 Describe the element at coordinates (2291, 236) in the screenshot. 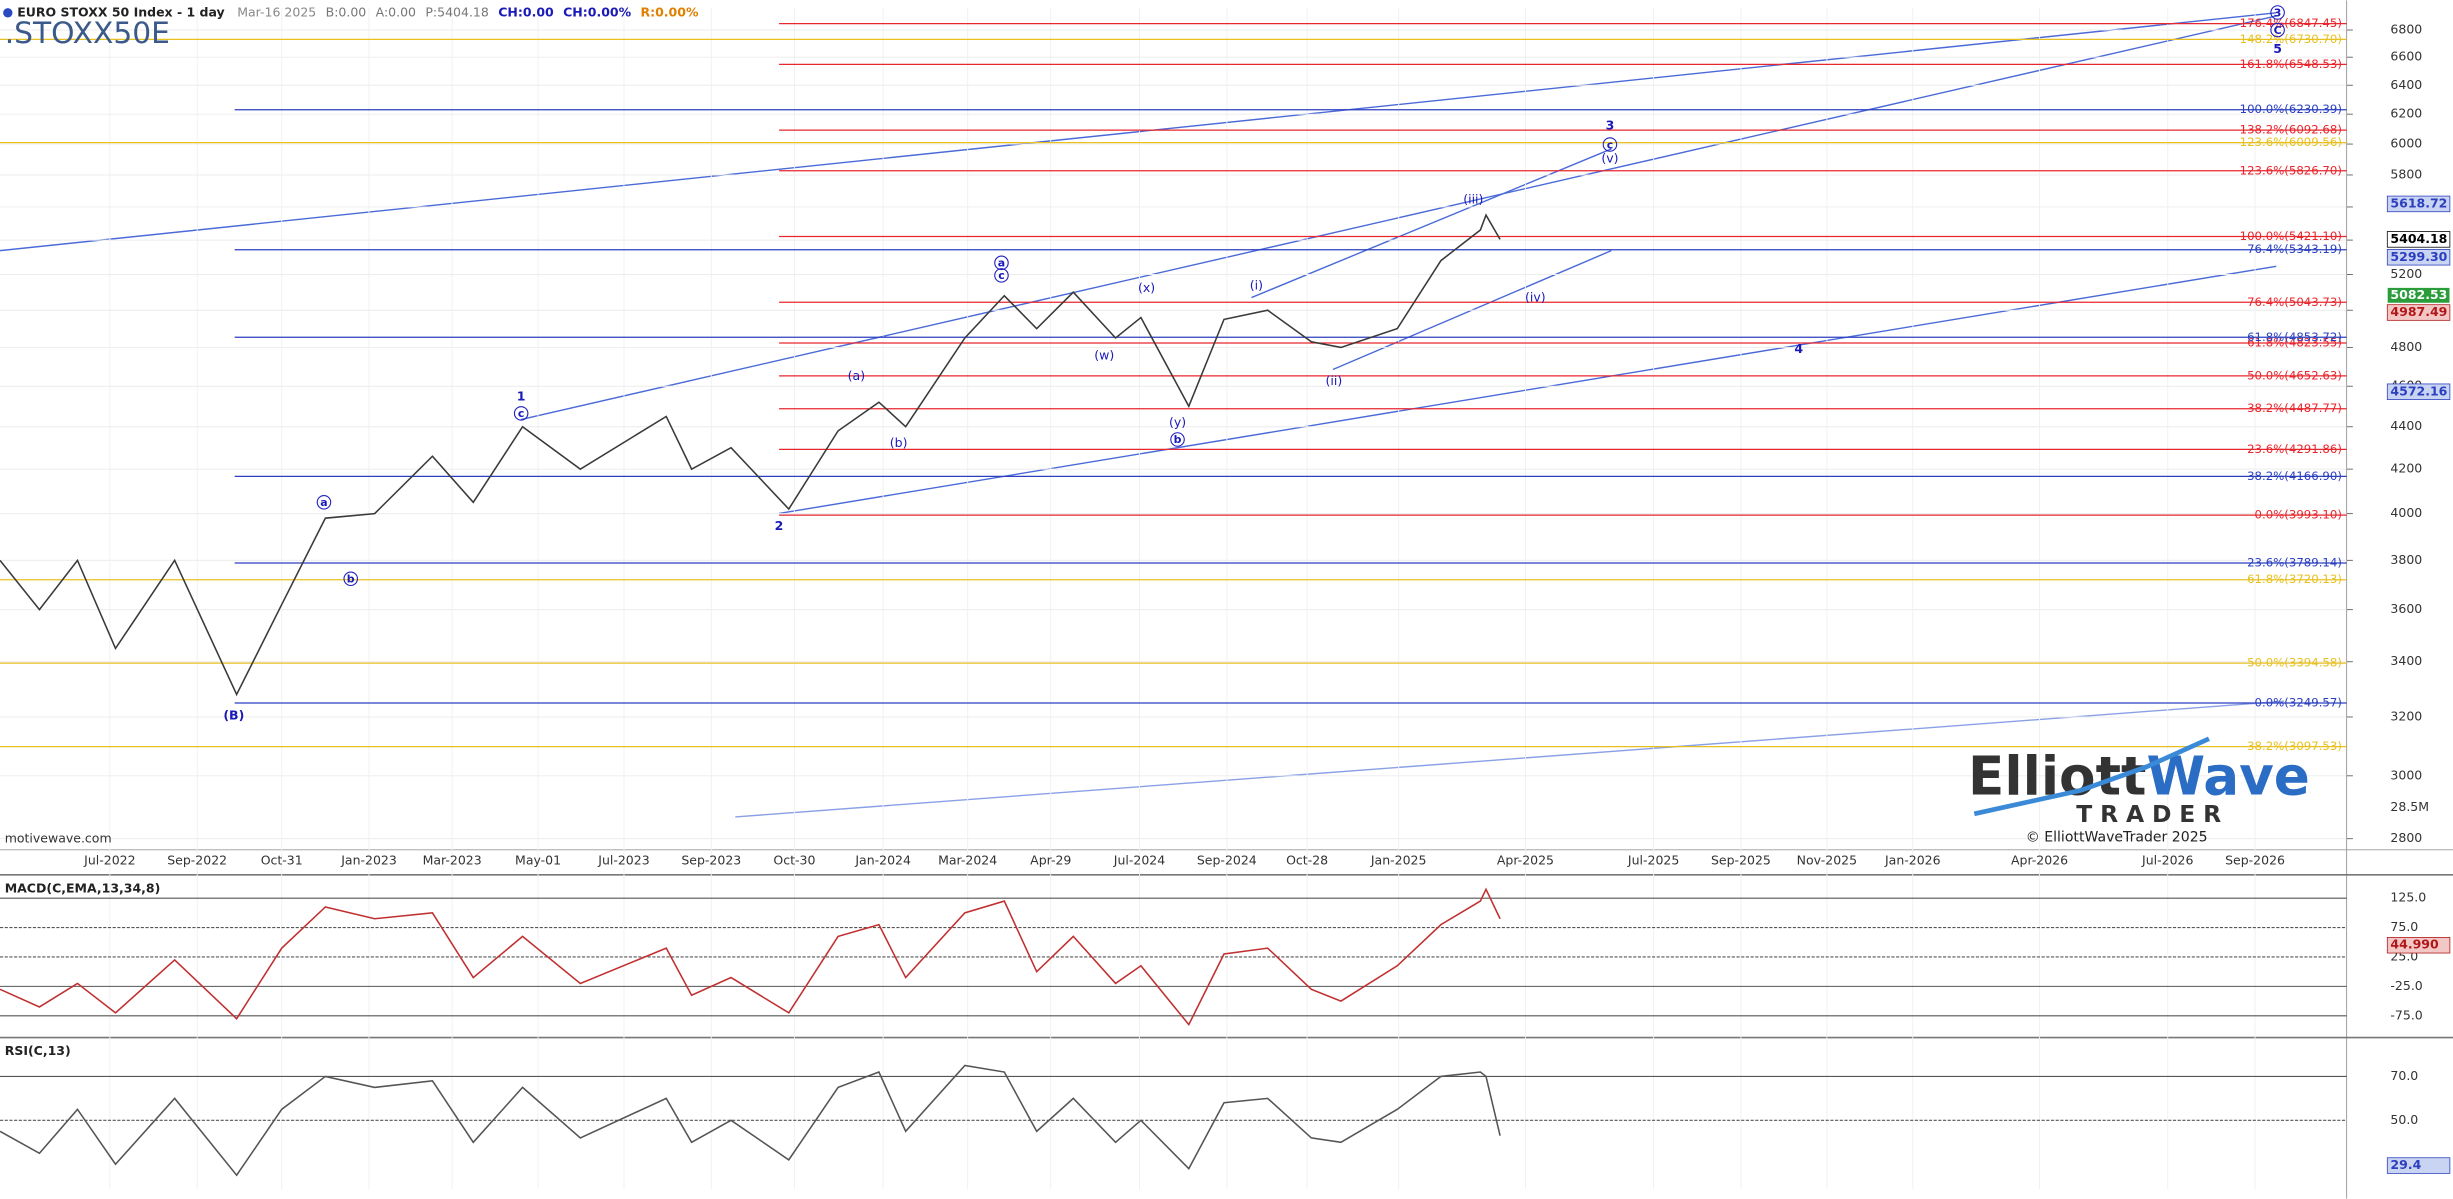

I see `fib-label: 100.0%(5421.10)` at that location.